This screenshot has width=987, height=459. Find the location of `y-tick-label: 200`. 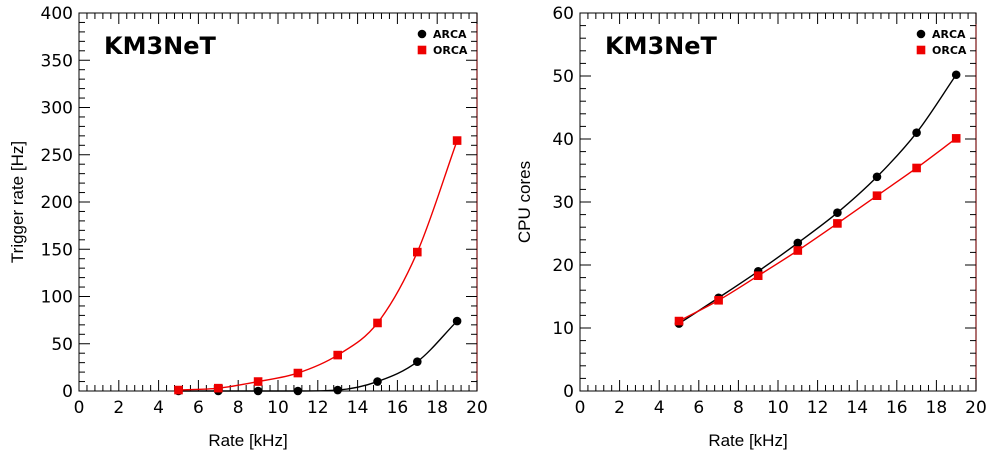

y-tick-label: 200 is located at coordinates (57, 203).